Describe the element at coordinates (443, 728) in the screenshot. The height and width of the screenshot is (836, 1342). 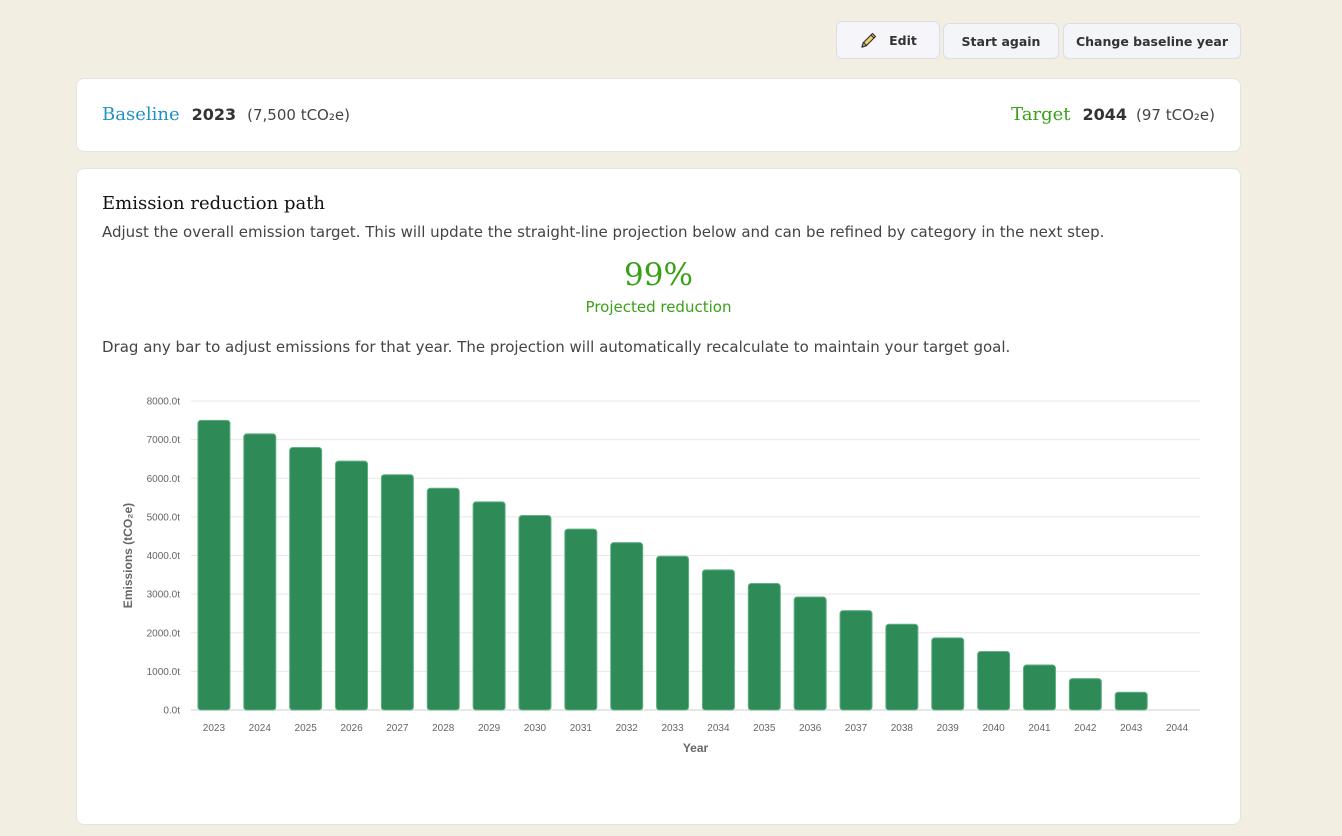
I see `x-tick-label: 2028` at that location.